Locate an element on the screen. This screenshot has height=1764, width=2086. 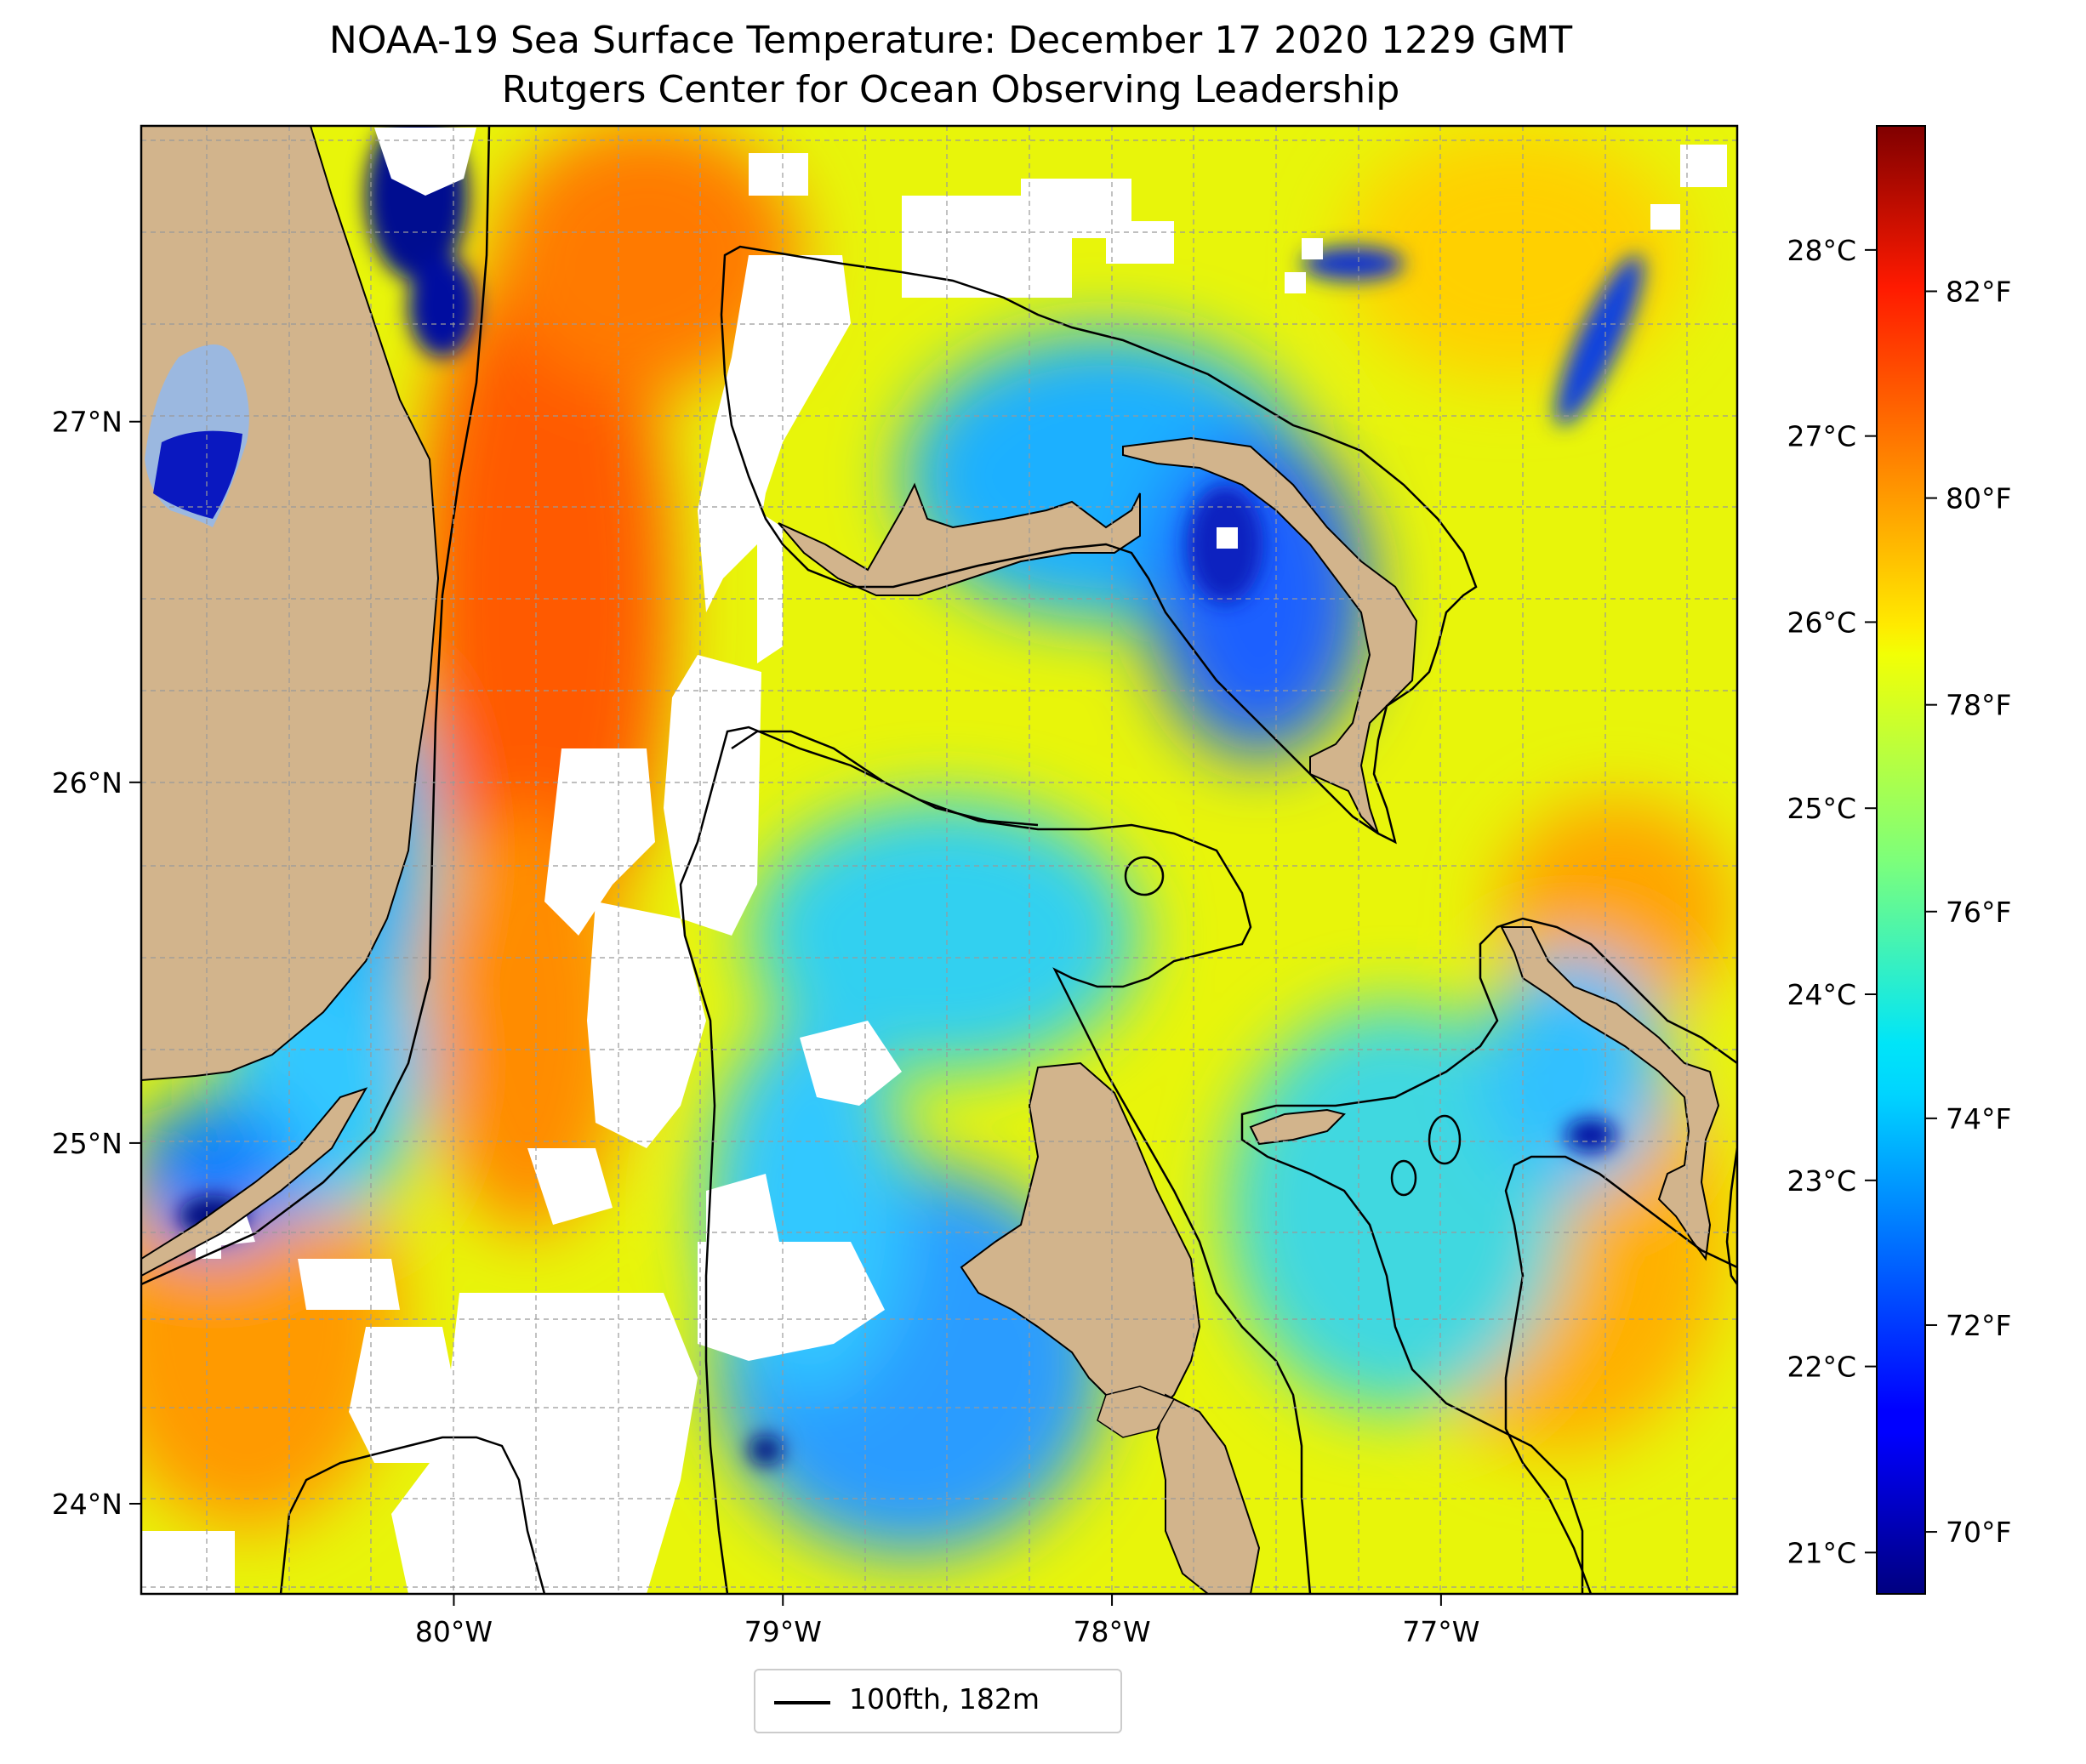
latitude-axis: 24°N 25°N 26°N 27°N is located at coordinates (96, 963).